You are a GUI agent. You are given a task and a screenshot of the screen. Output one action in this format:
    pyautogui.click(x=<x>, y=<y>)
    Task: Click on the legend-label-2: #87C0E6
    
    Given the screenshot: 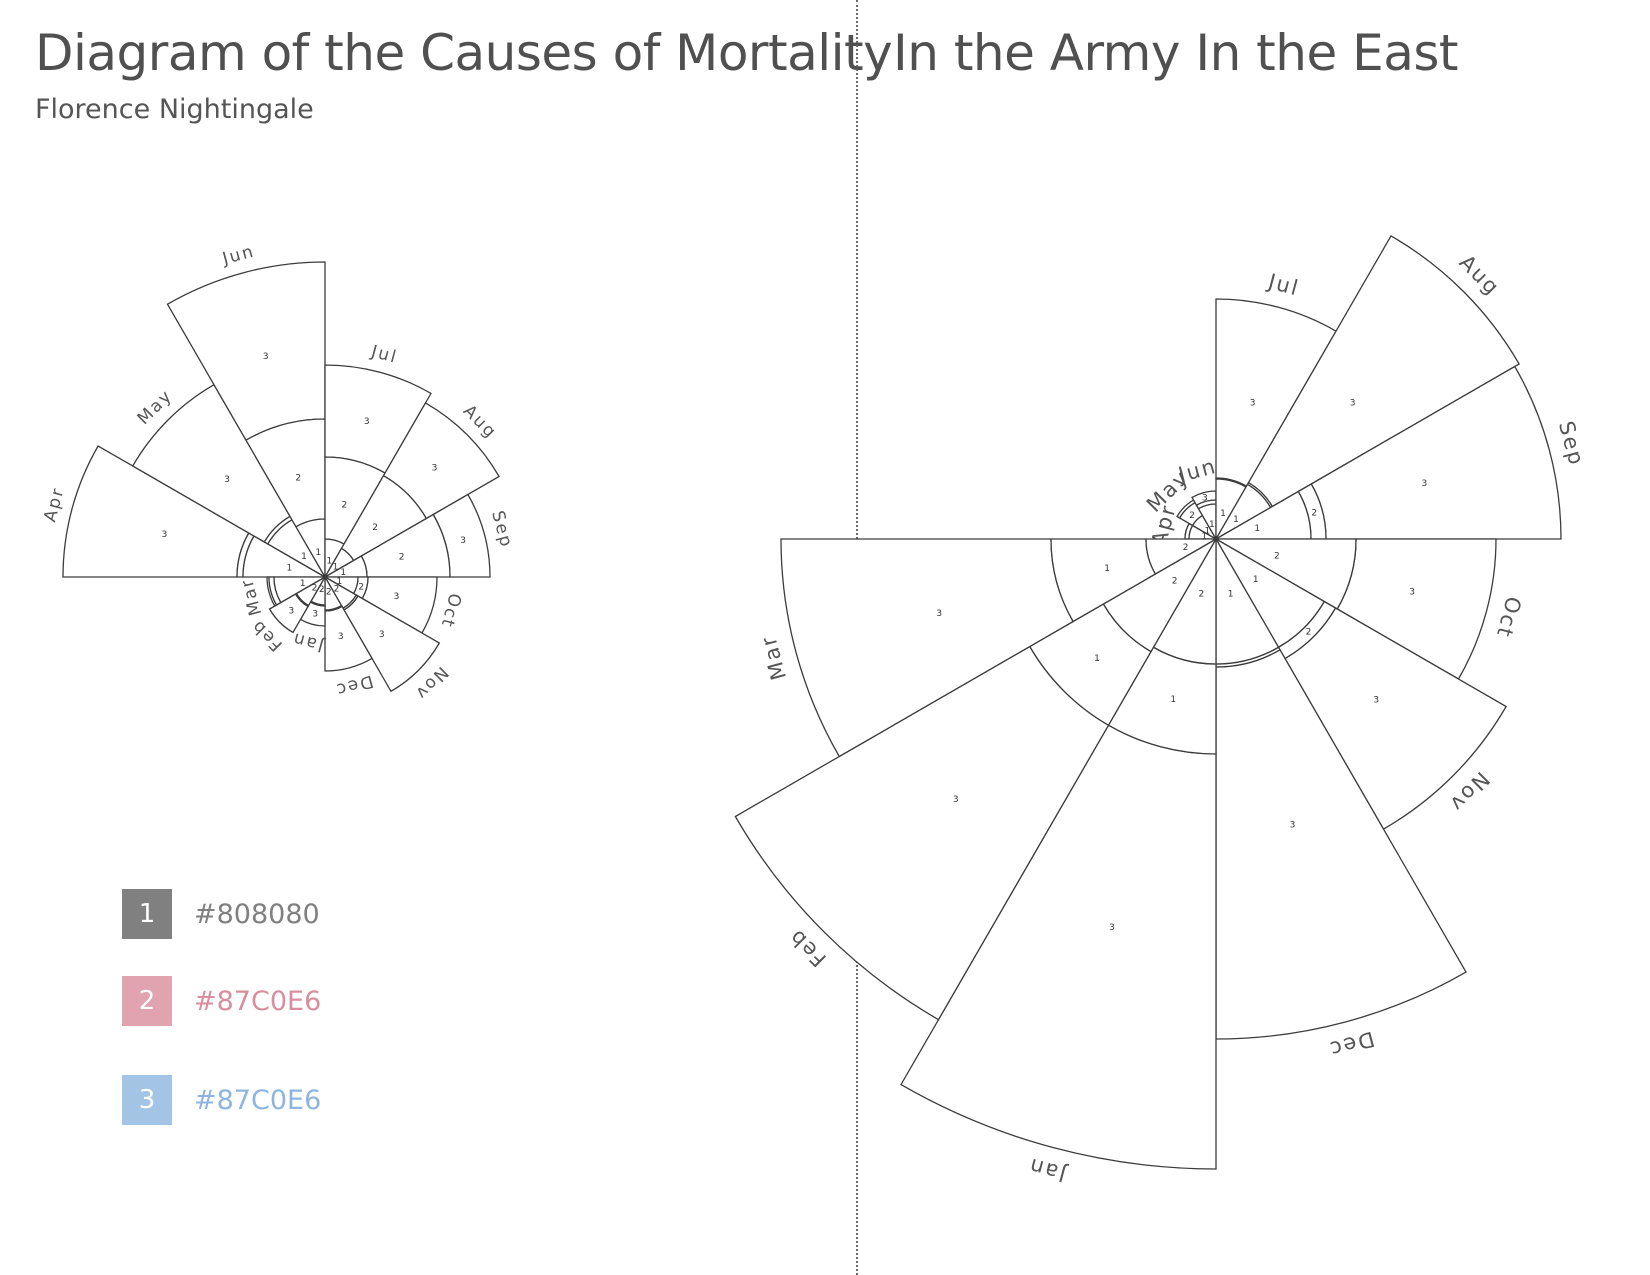 What is the action you would take?
    pyautogui.click(x=258, y=1001)
    